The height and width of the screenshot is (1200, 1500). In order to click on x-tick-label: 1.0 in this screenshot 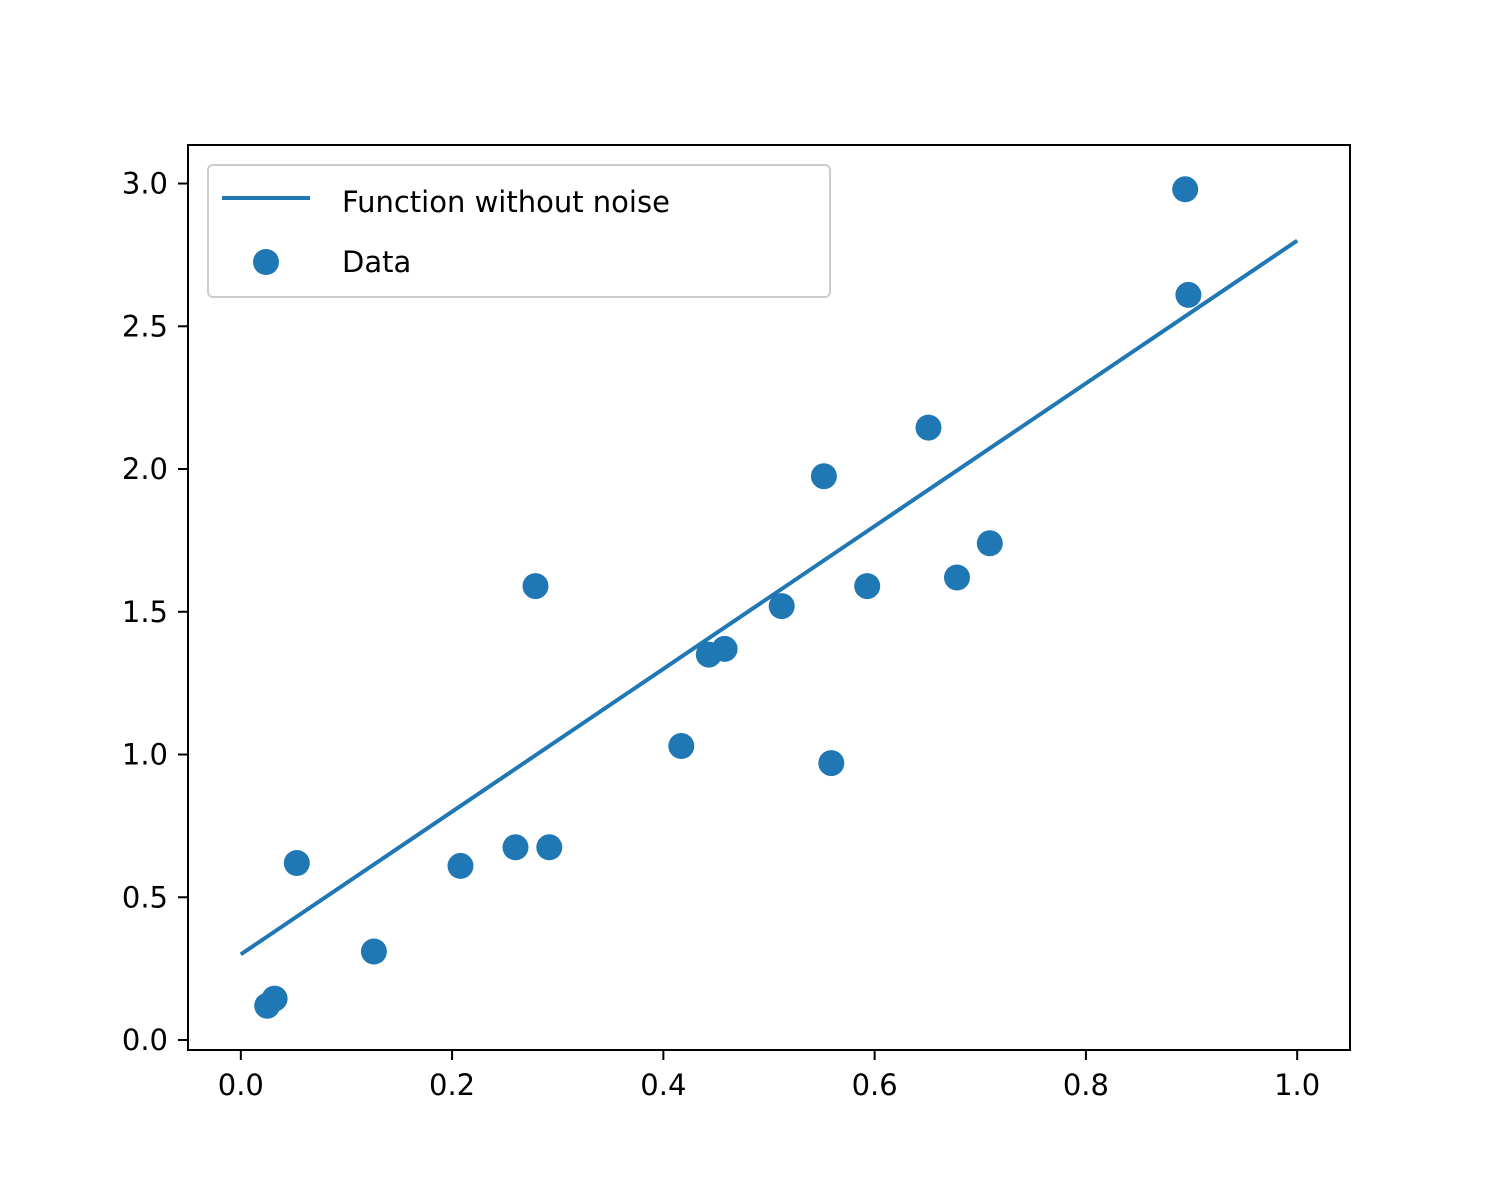, I will do `click(1297, 1085)`.